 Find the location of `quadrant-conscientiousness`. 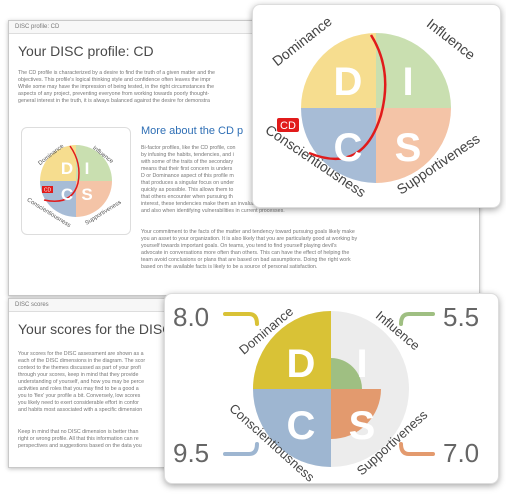

quadrant-conscientiousness is located at coordinates (338, 145).